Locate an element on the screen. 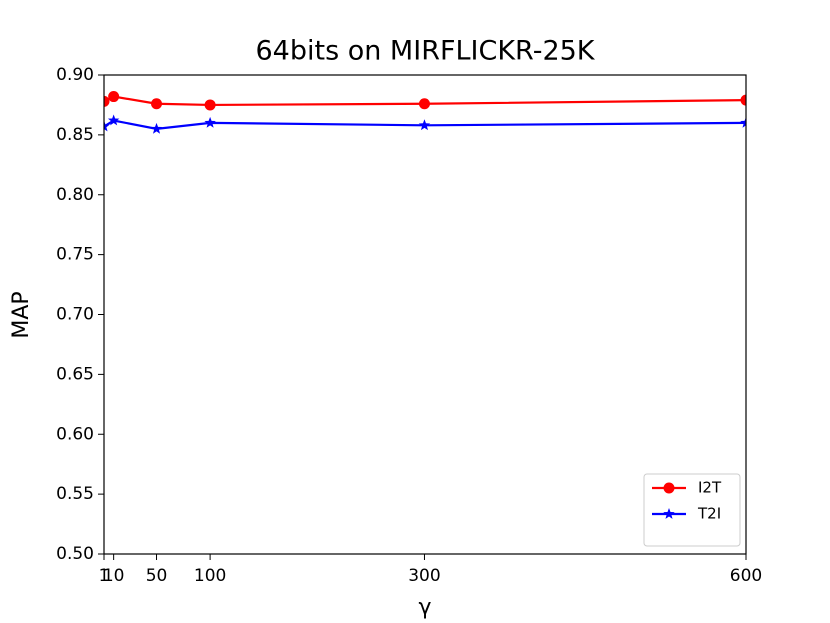  chart-title: 64bits on MIRFLICKR-25K is located at coordinates (425, 51).